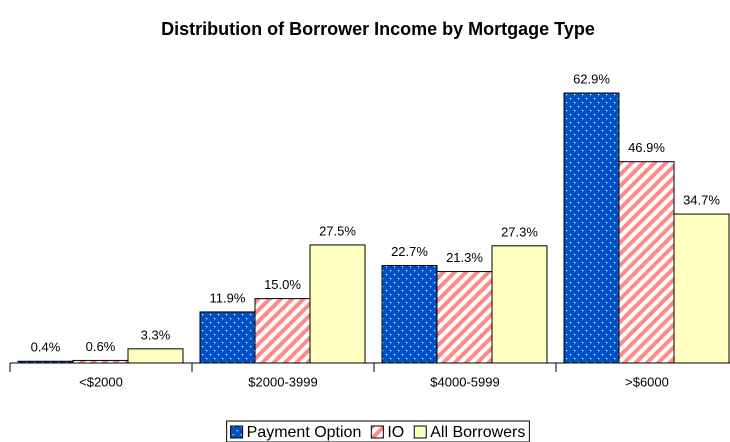 The height and width of the screenshot is (442, 730). What do you see at coordinates (464, 381) in the screenshot?
I see `x-tick-label: $4000-5999` at bounding box center [464, 381].